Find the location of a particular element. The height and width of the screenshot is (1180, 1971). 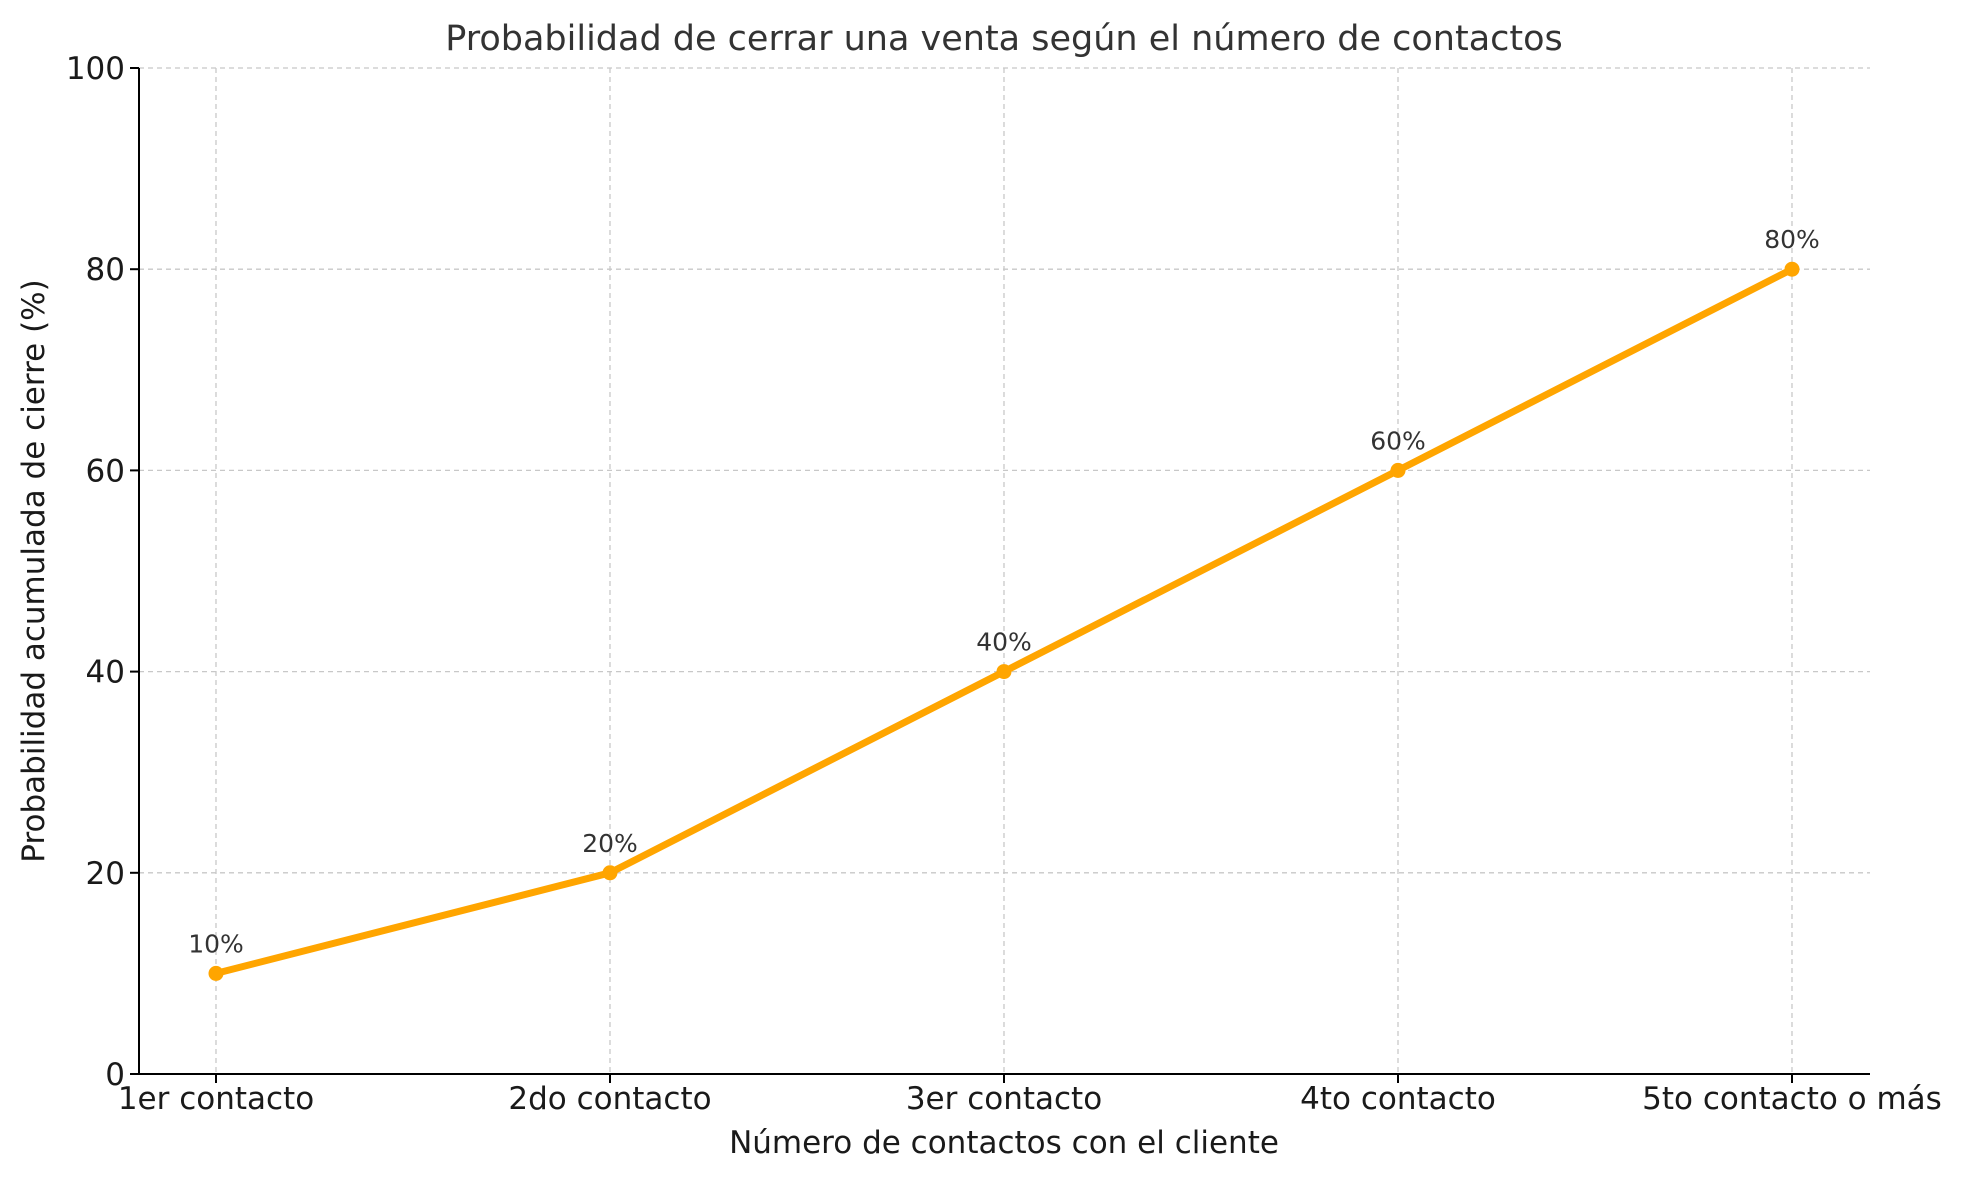

y-tick-label: 0 is located at coordinates (115, 1075).